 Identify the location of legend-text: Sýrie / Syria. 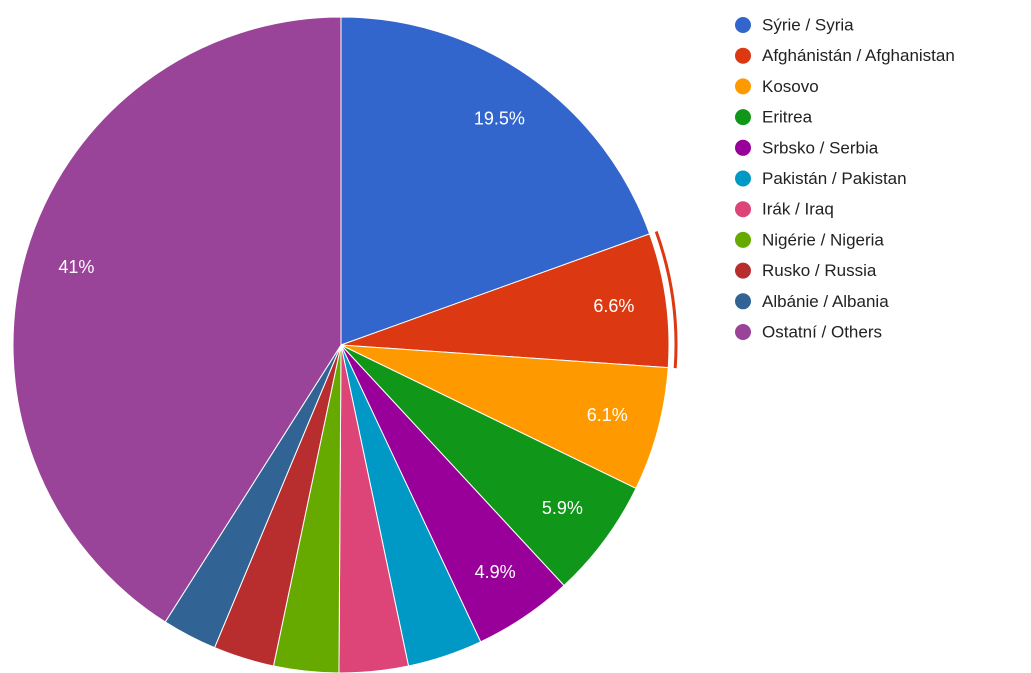
(808, 24).